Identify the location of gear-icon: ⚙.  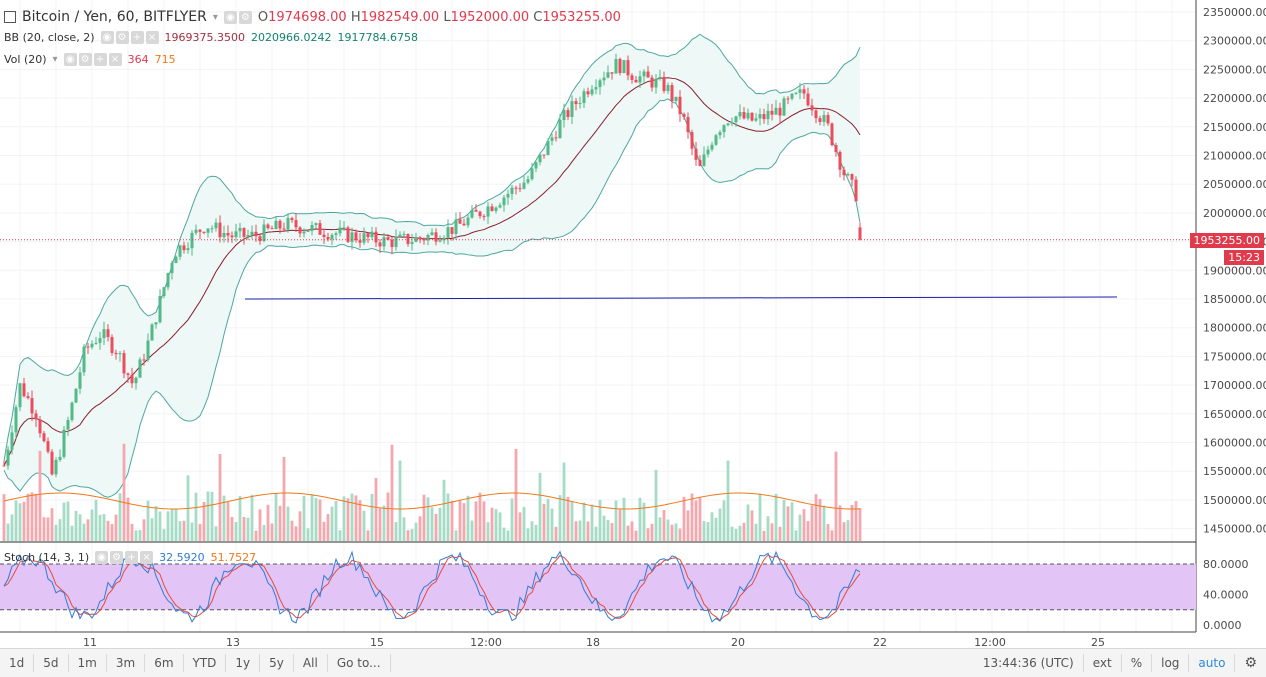
(1250, 663).